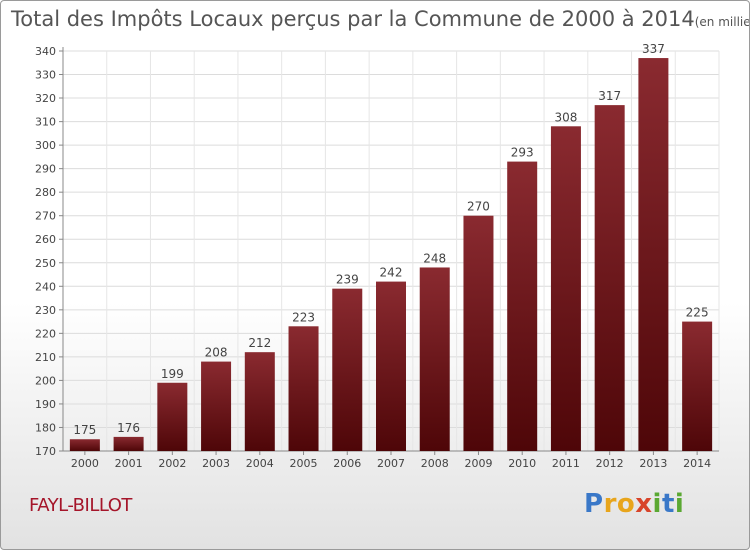  What do you see at coordinates (434, 258) in the screenshot?
I see `value-label-2008: 248` at bounding box center [434, 258].